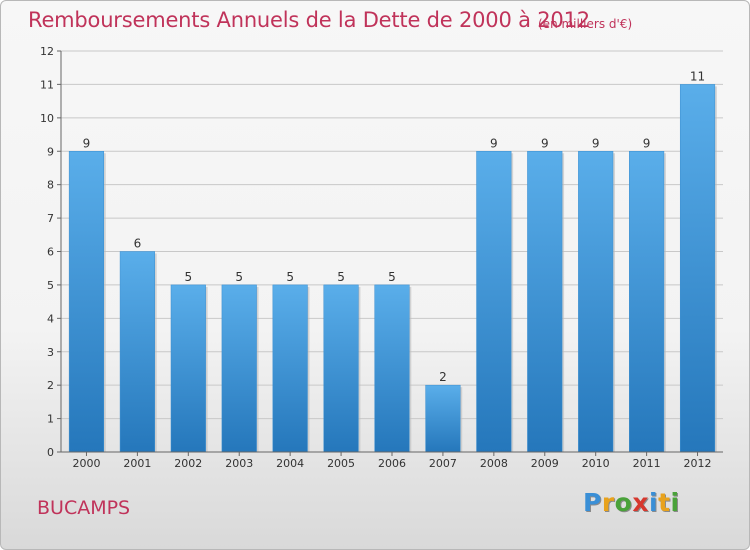 The image size is (750, 550). I want to click on logo-letter: P, so click(592, 502).